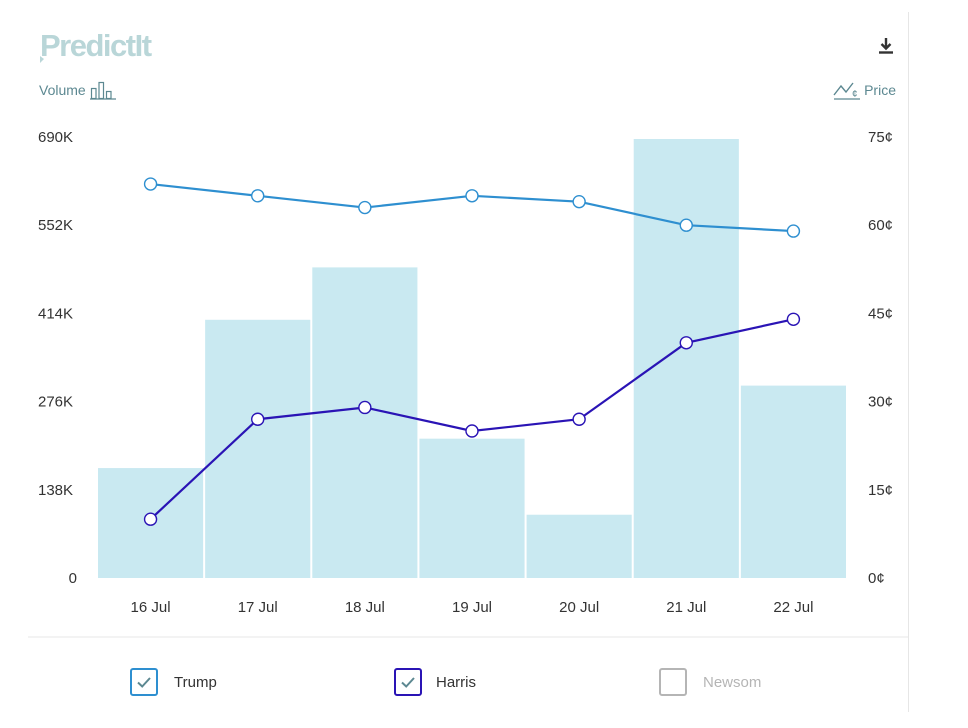 Image resolution: width=968 pixels, height=728 pixels. I want to click on legend-item-newsom: Newsom, so click(710, 682).